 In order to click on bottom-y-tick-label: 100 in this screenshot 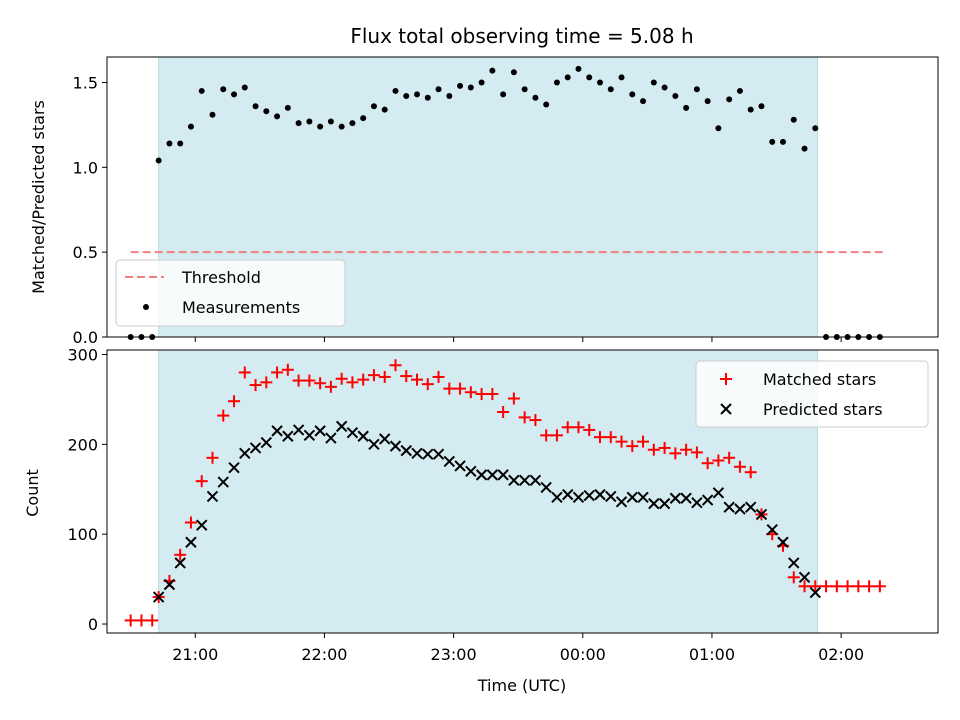, I will do `click(82, 534)`.